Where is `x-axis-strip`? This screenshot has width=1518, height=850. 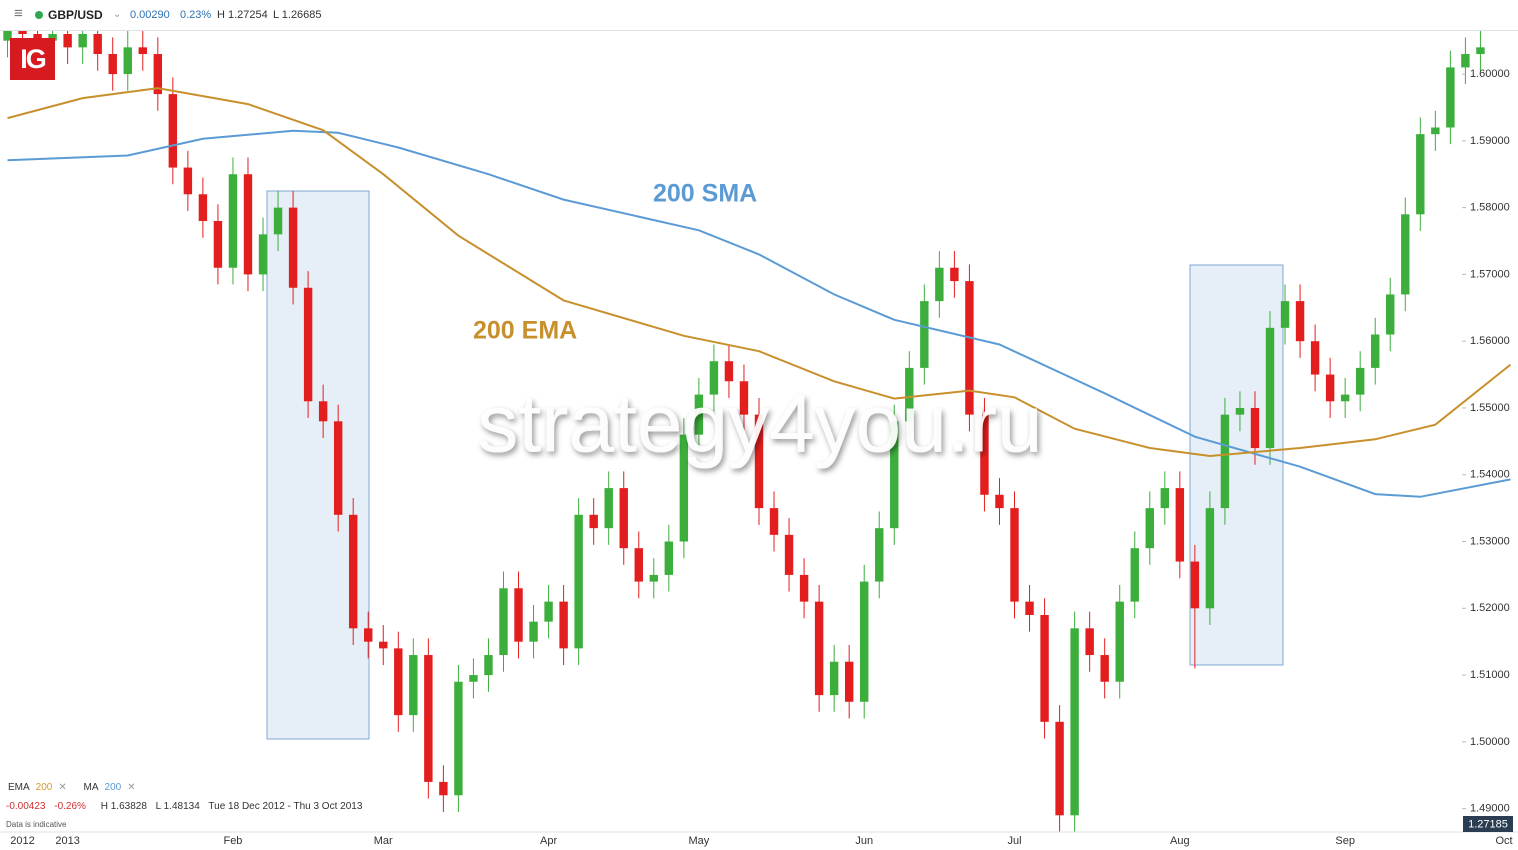 x-axis-strip is located at coordinates (759, 841).